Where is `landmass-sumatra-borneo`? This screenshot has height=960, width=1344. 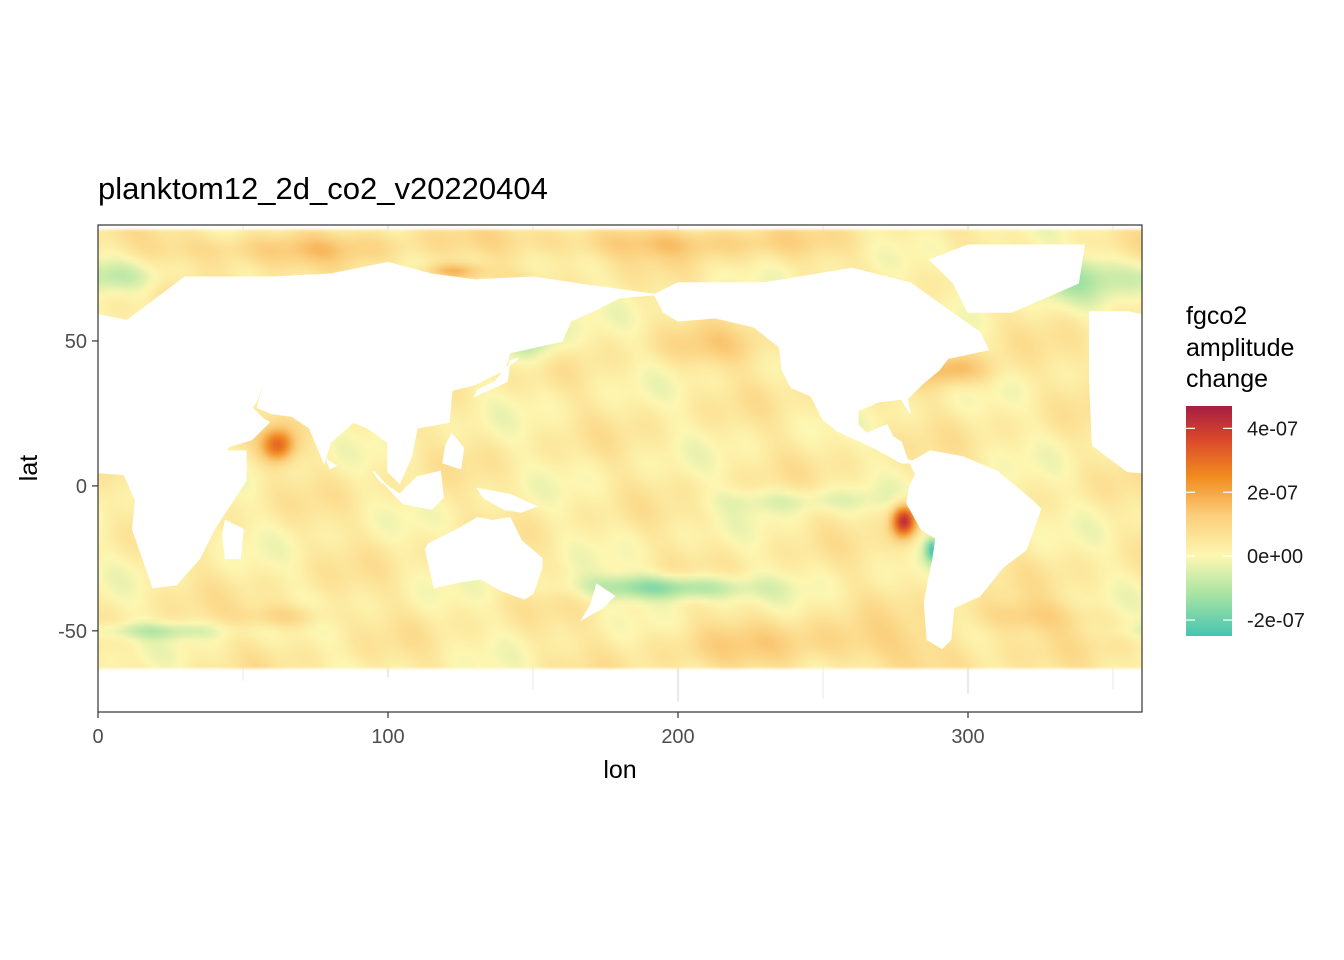 landmass-sumatra-borneo is located at coordinates (408, 490).